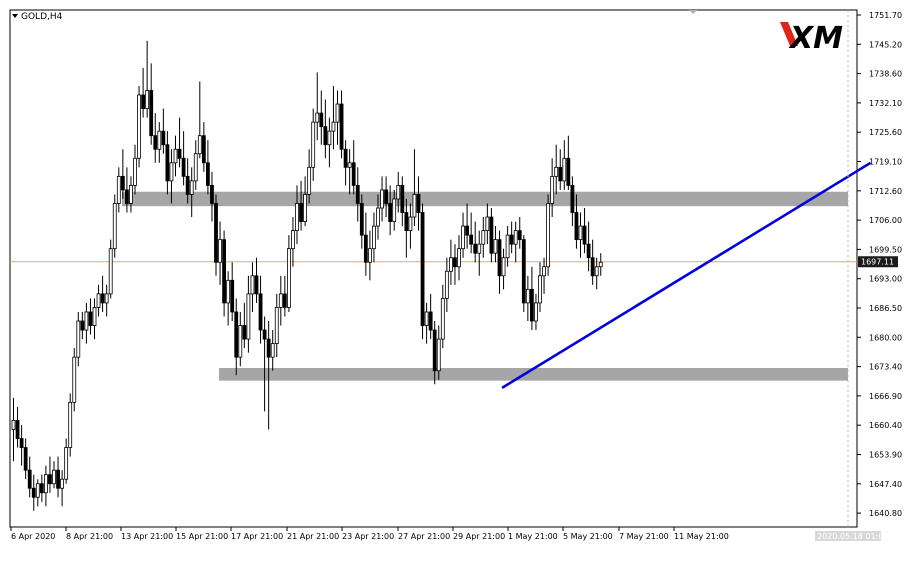 The width and height of the screenshot is (912, 565). What do you see at coordinates (701, 536) in the screenshot?
I see `date-tick-label: 11 May 21:00` at bounding box center [701, 536].